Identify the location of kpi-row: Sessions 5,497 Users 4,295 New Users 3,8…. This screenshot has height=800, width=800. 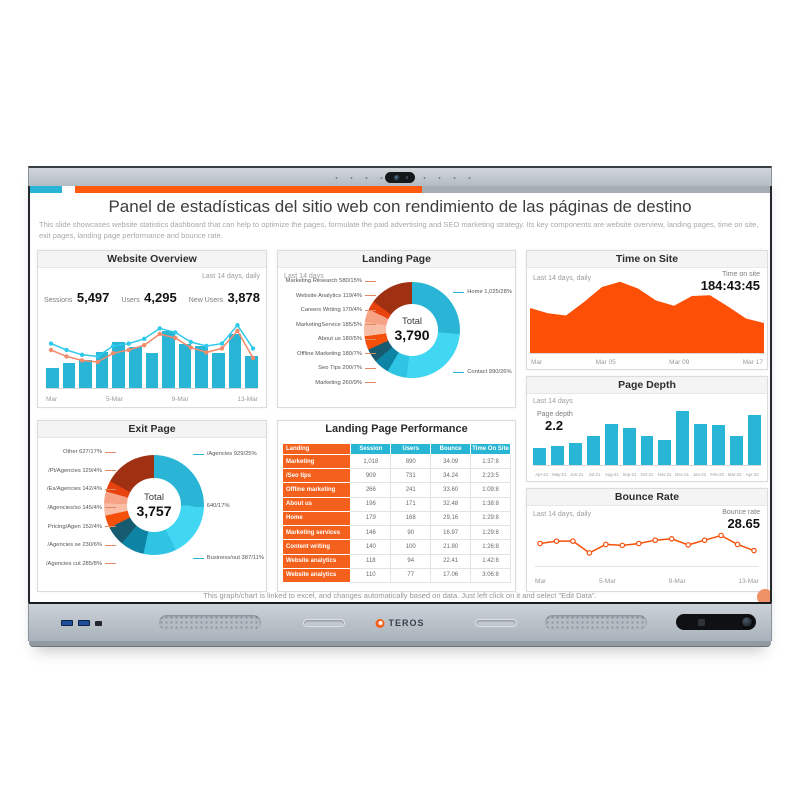
(152, 298).